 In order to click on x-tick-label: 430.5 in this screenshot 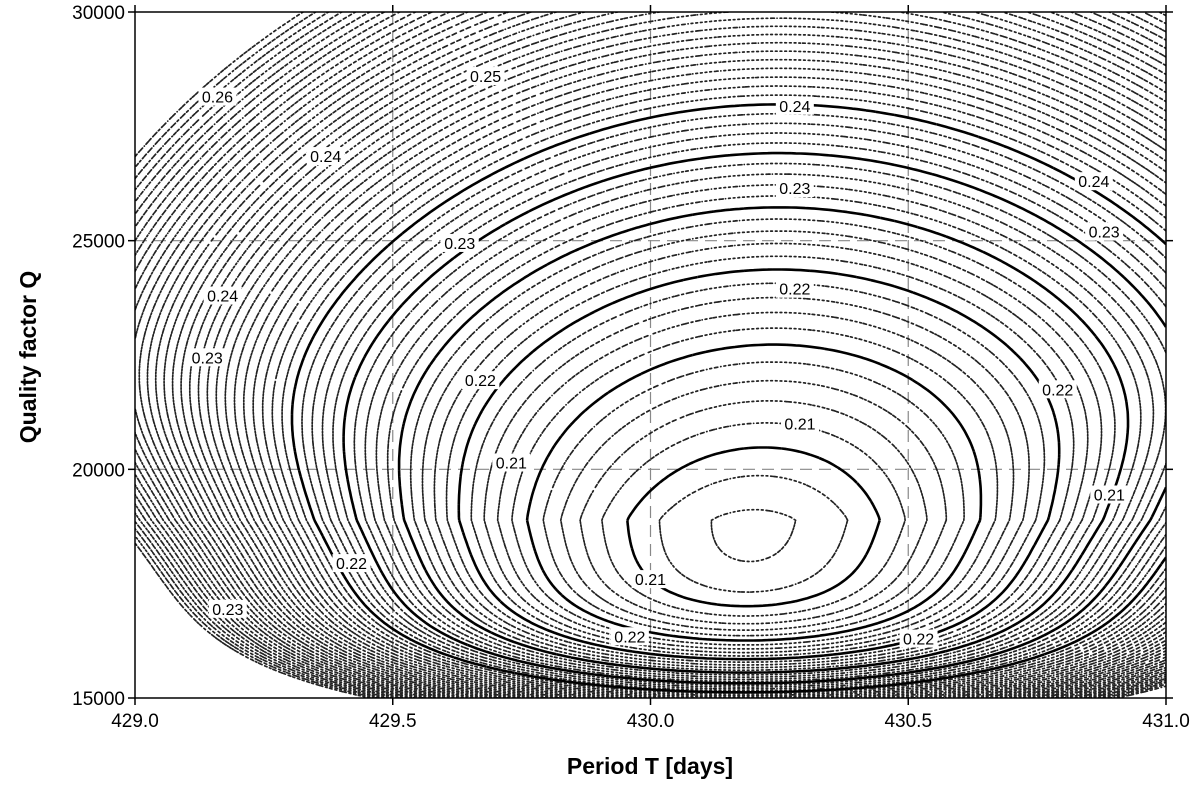, I will do `click(908, 721)`.